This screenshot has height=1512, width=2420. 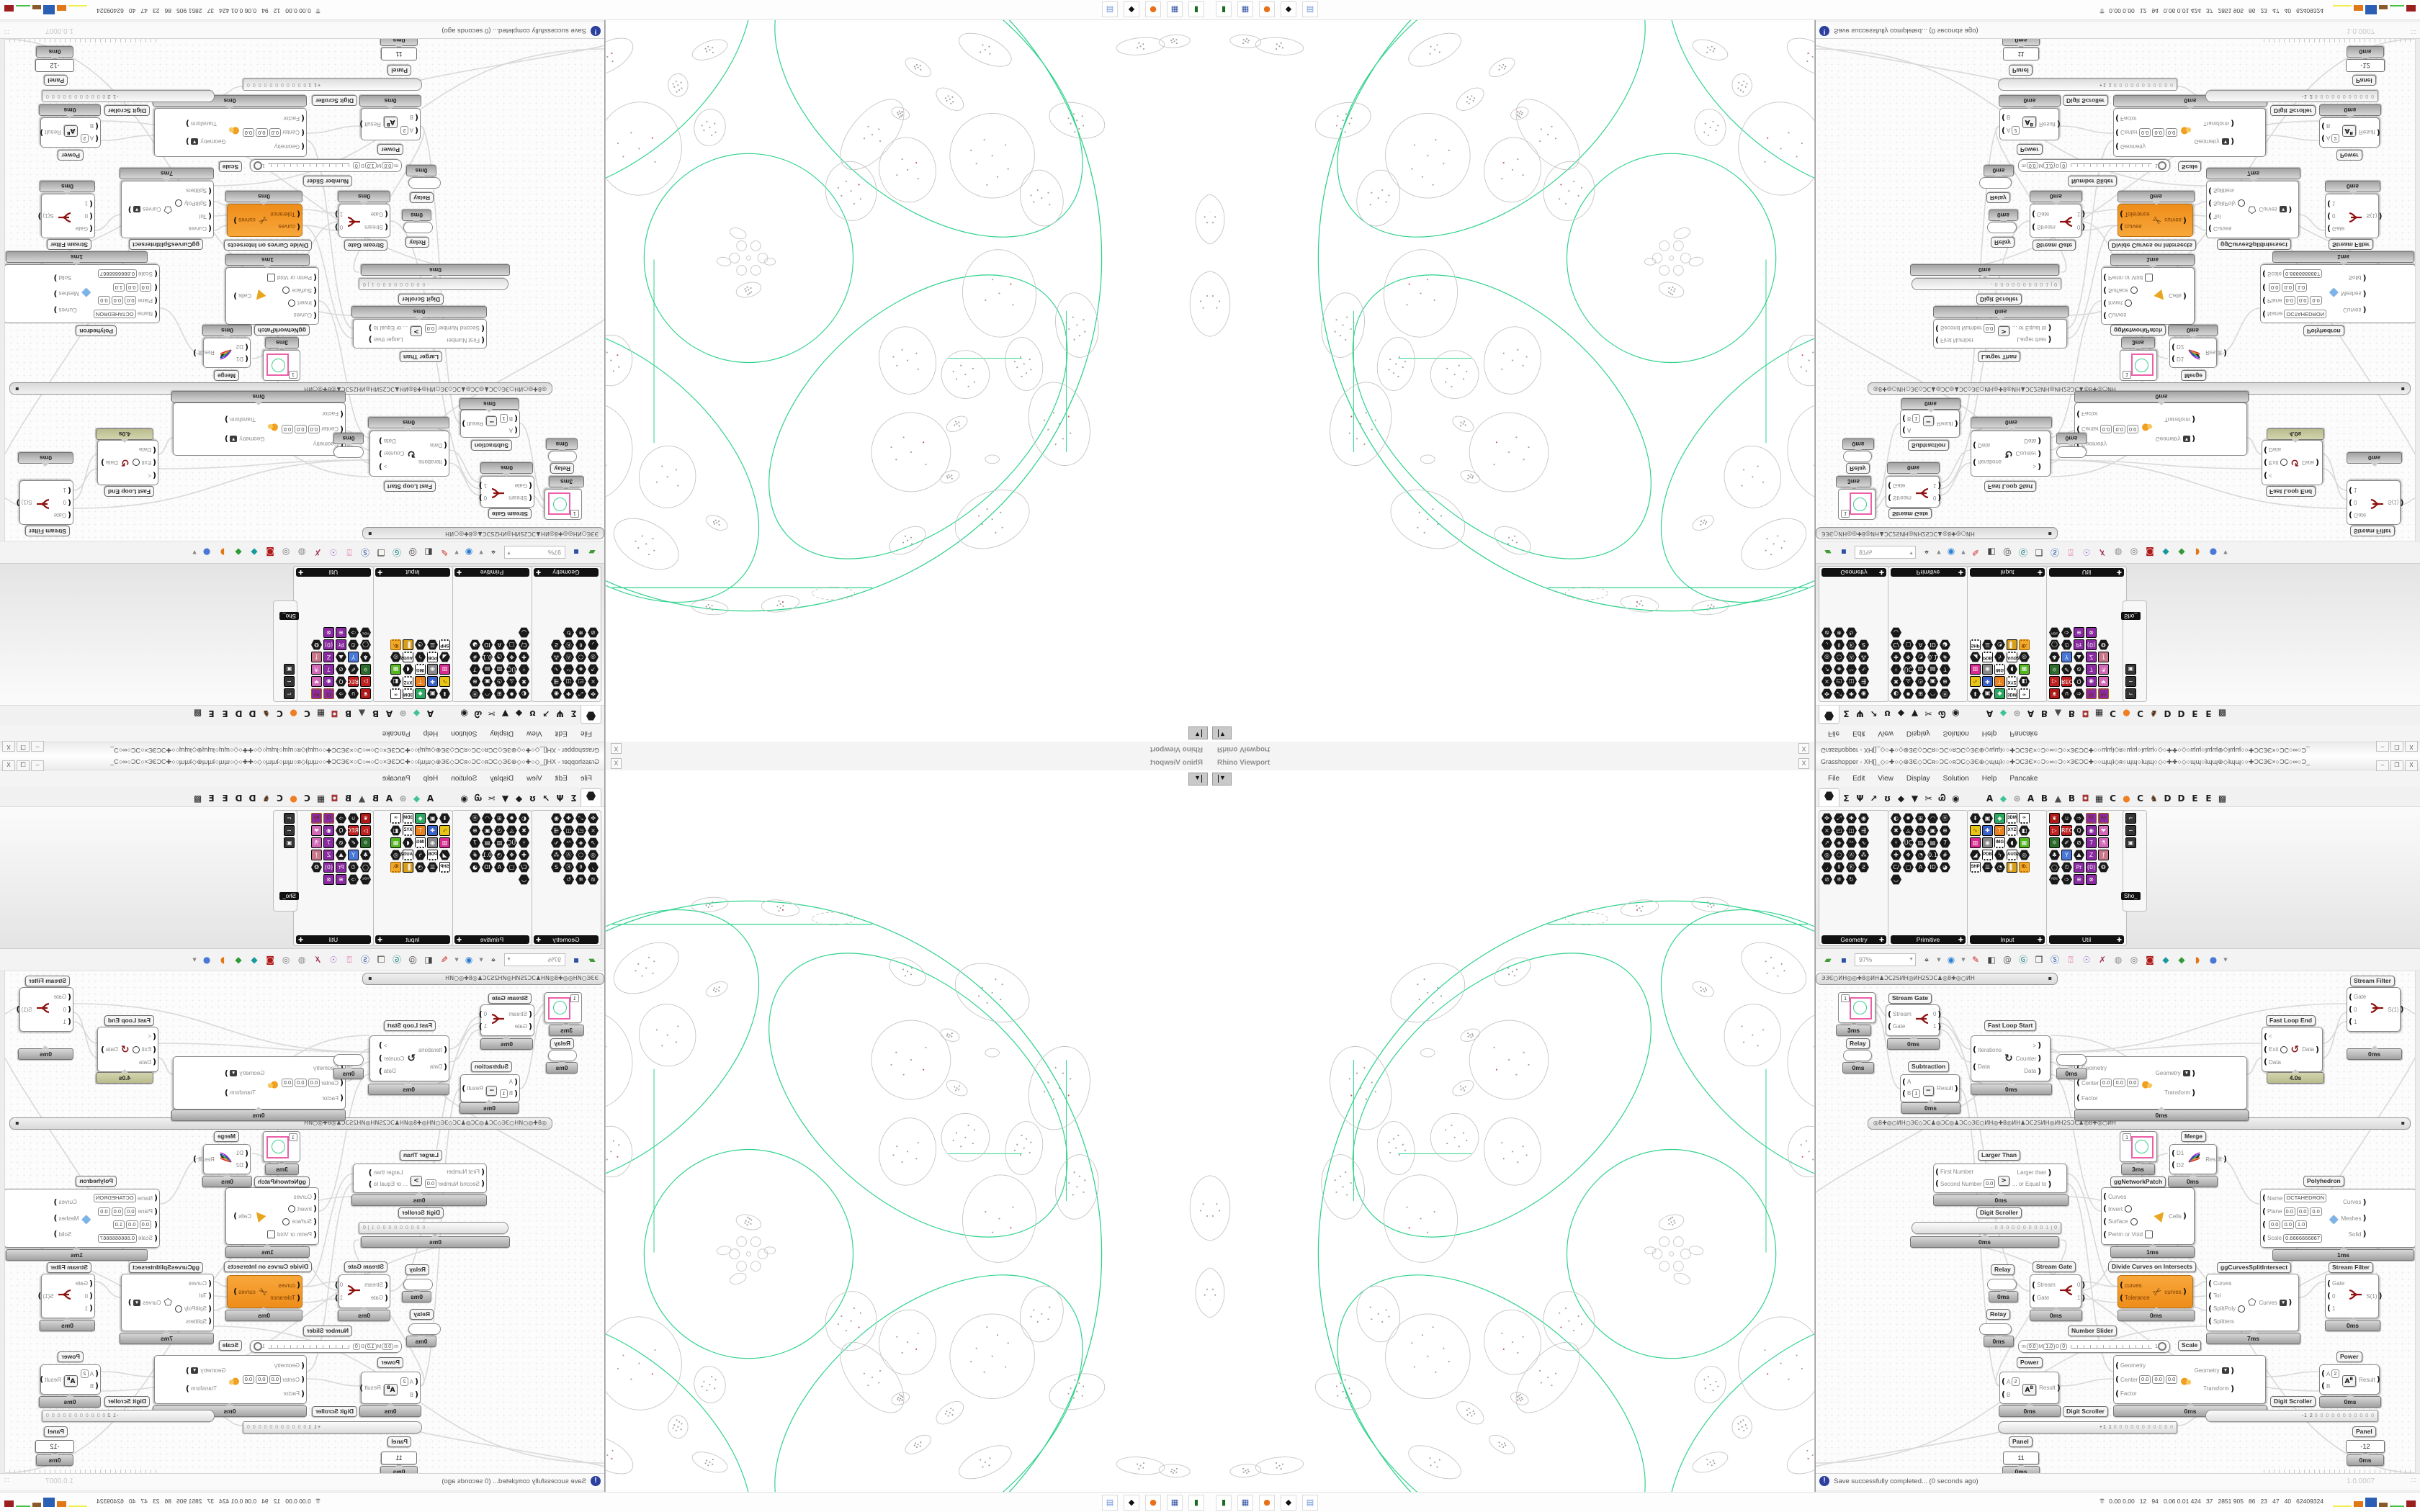 What do you see at coordinates (144, 1036) in the screenshot?
I see `input-pin: (<` at bounding box center [144, 1036].